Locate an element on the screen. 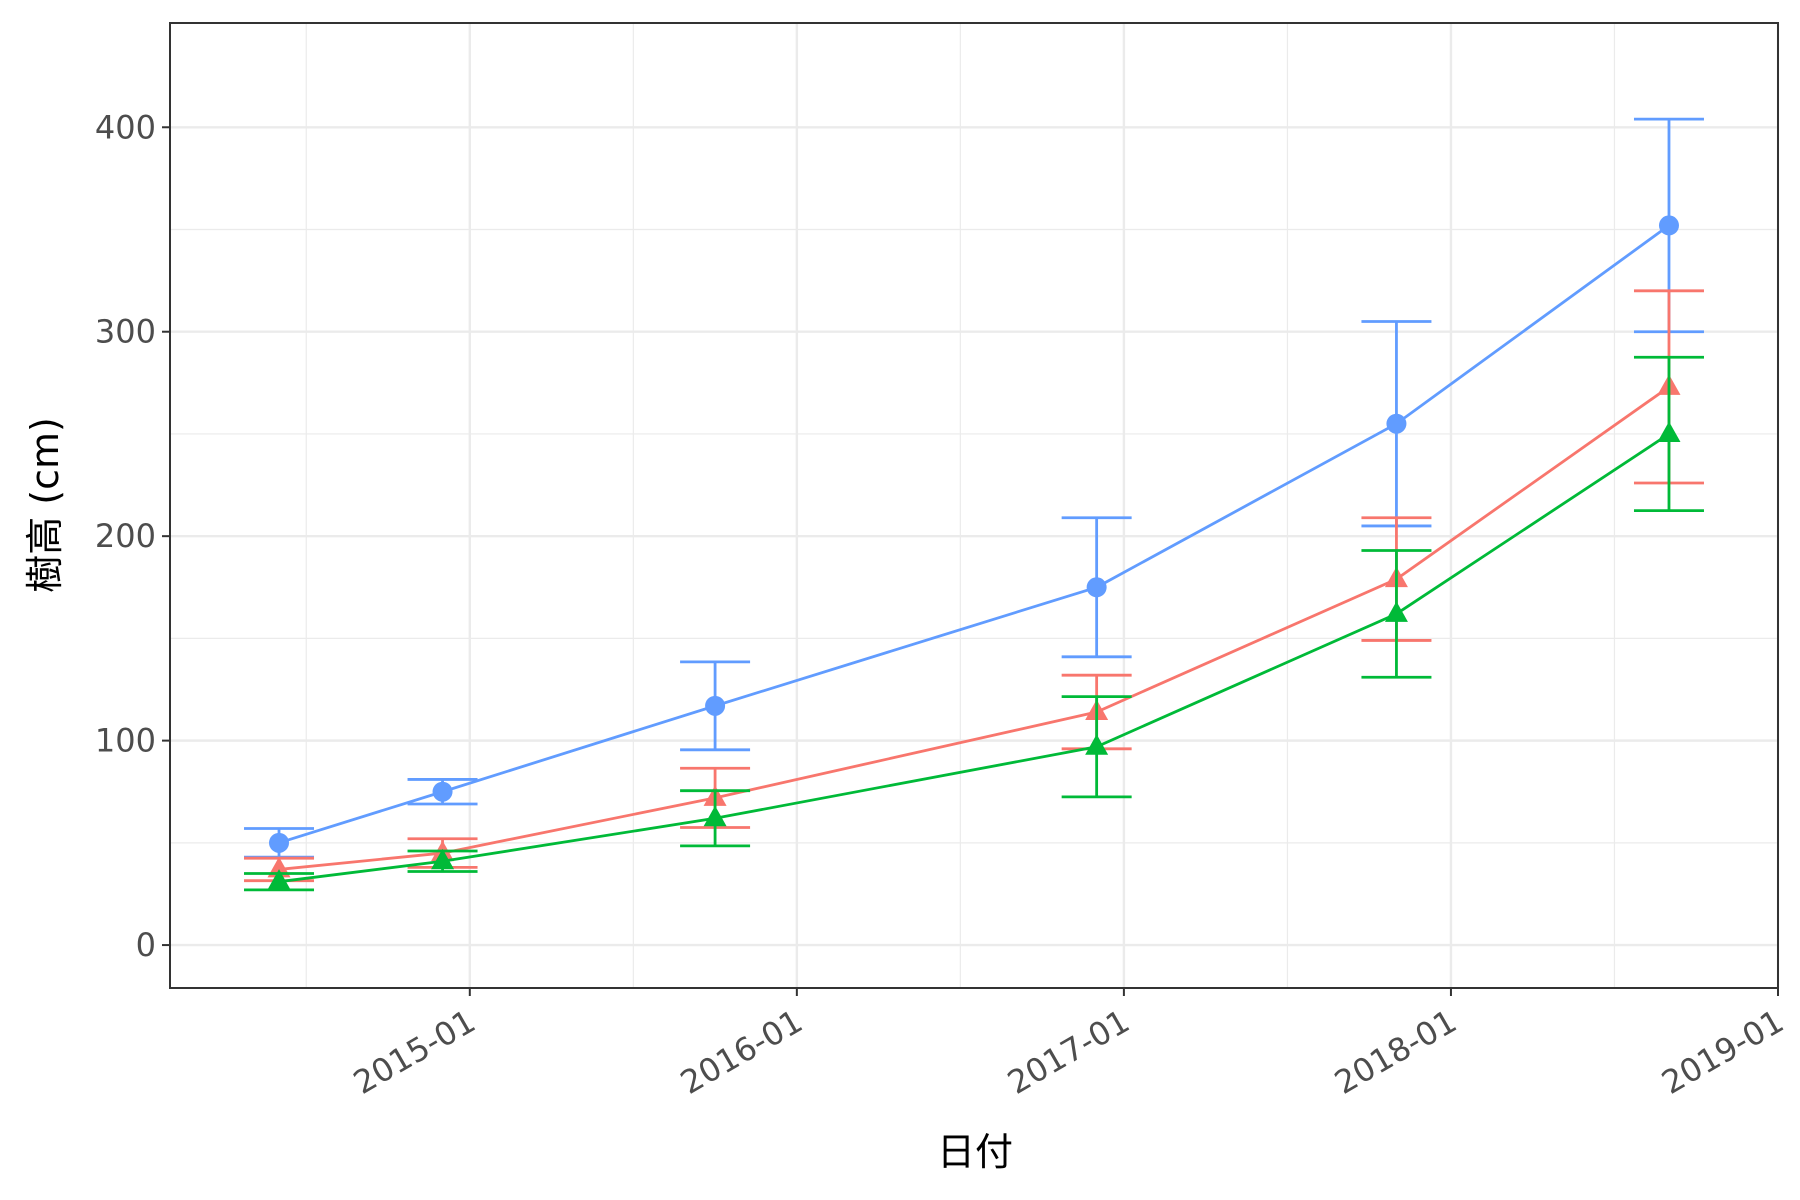  y-axis-title: 樹高 (cm) is located at coordinates (45, 505).